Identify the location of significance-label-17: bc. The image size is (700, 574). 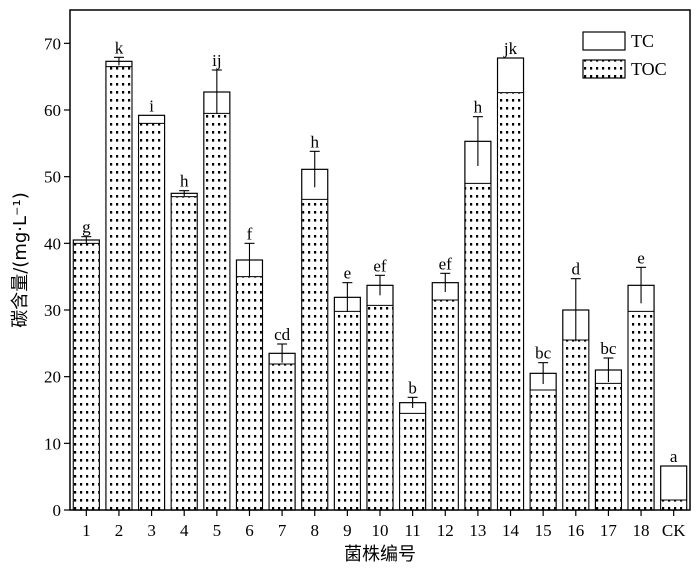
(608, 348).